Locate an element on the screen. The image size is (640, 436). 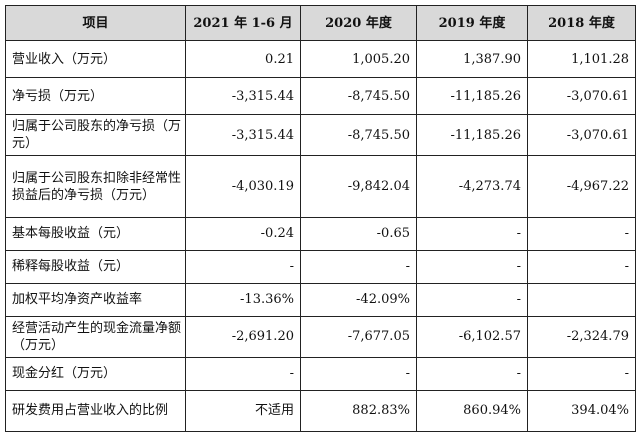
cell-value: -4,273.74 is located at coordinates (472, 186).